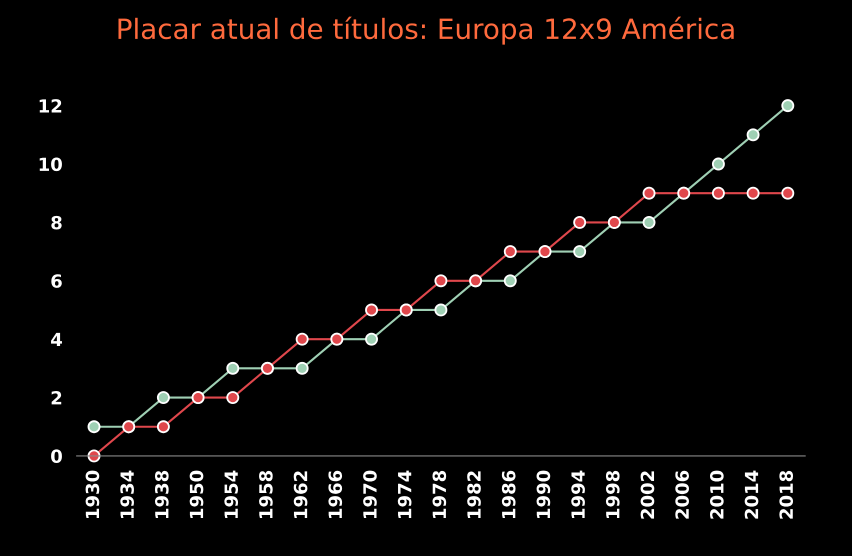  Describe the element at coordinates (543, 494) in the screenshot. I see `x-tick-label: 1990` at that location.